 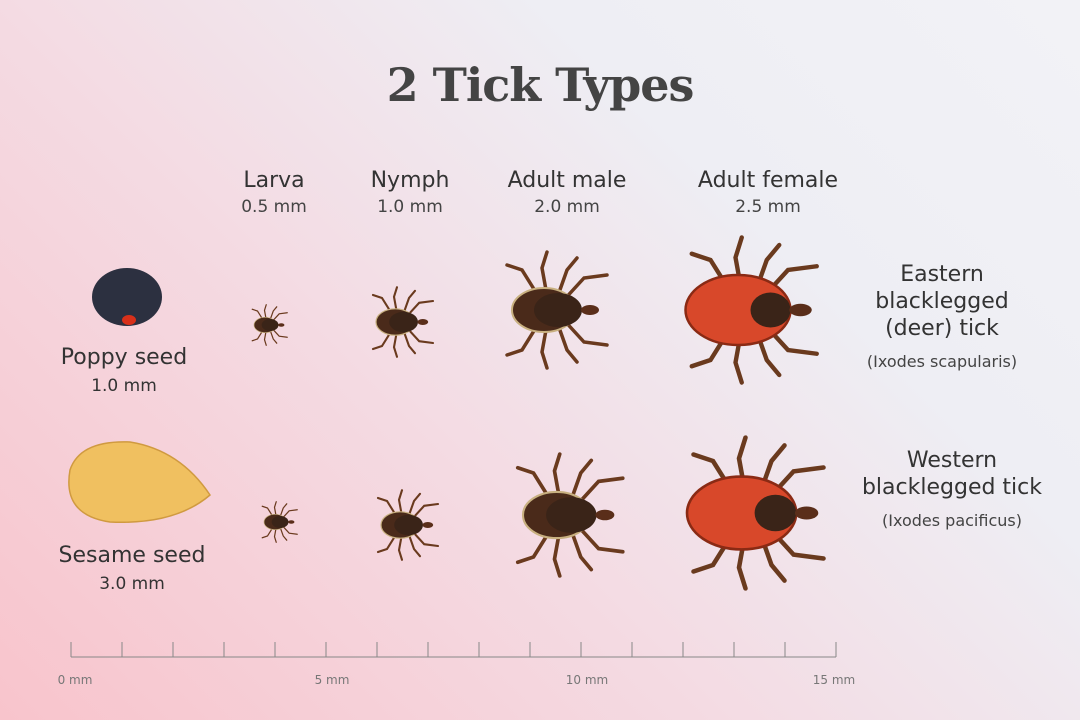 I want to click on seed-name: Poppy seed, so click(x=124, y=357).